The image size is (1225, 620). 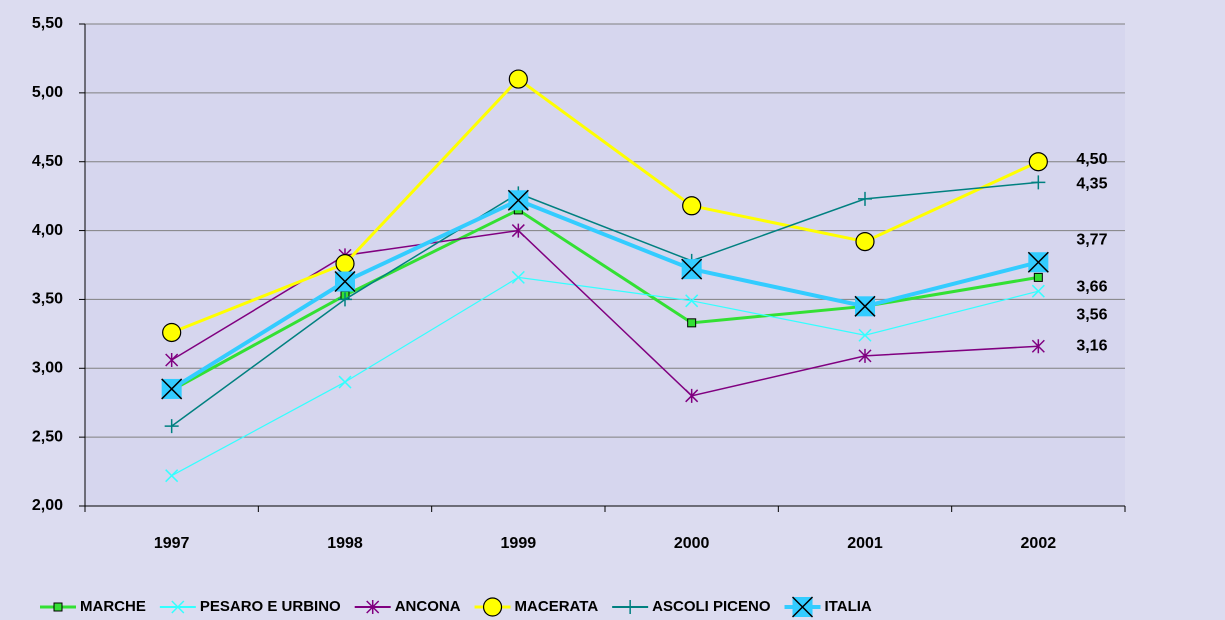 I want to click on y-tick-label: 5,00, so click(x=47, y=92).